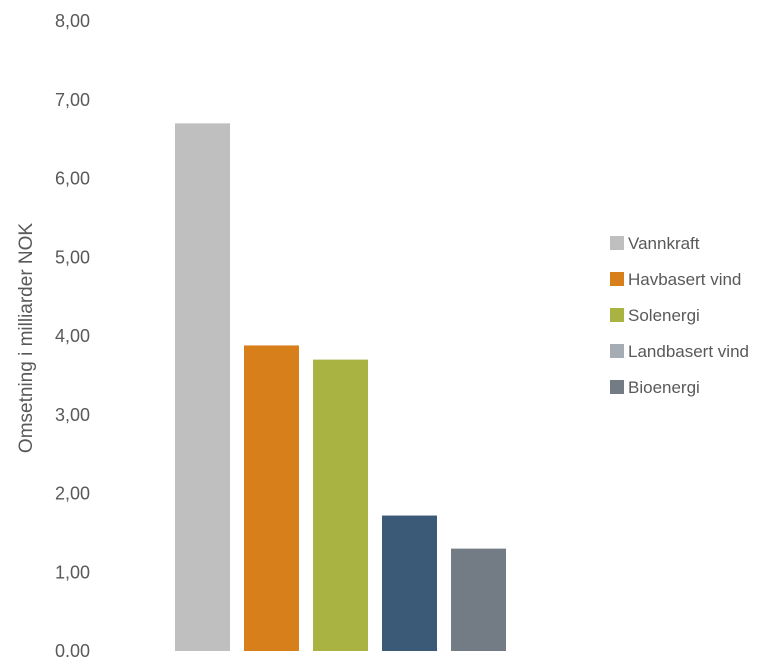 This screenshot has height=657, width=784. What do you see at coordinates (72, 21) in the screenshot?
I see `y-tick-label: 8,00` at bounding box center [72, 21].